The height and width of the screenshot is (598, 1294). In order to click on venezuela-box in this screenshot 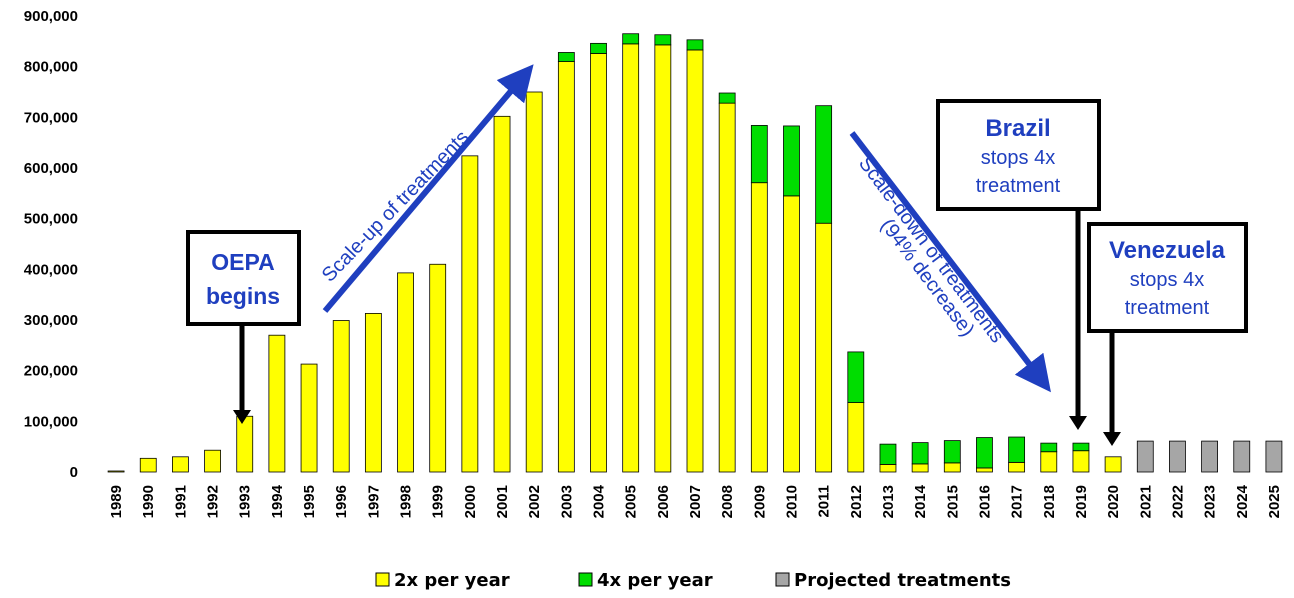, I will do `click(1167, 277)`.